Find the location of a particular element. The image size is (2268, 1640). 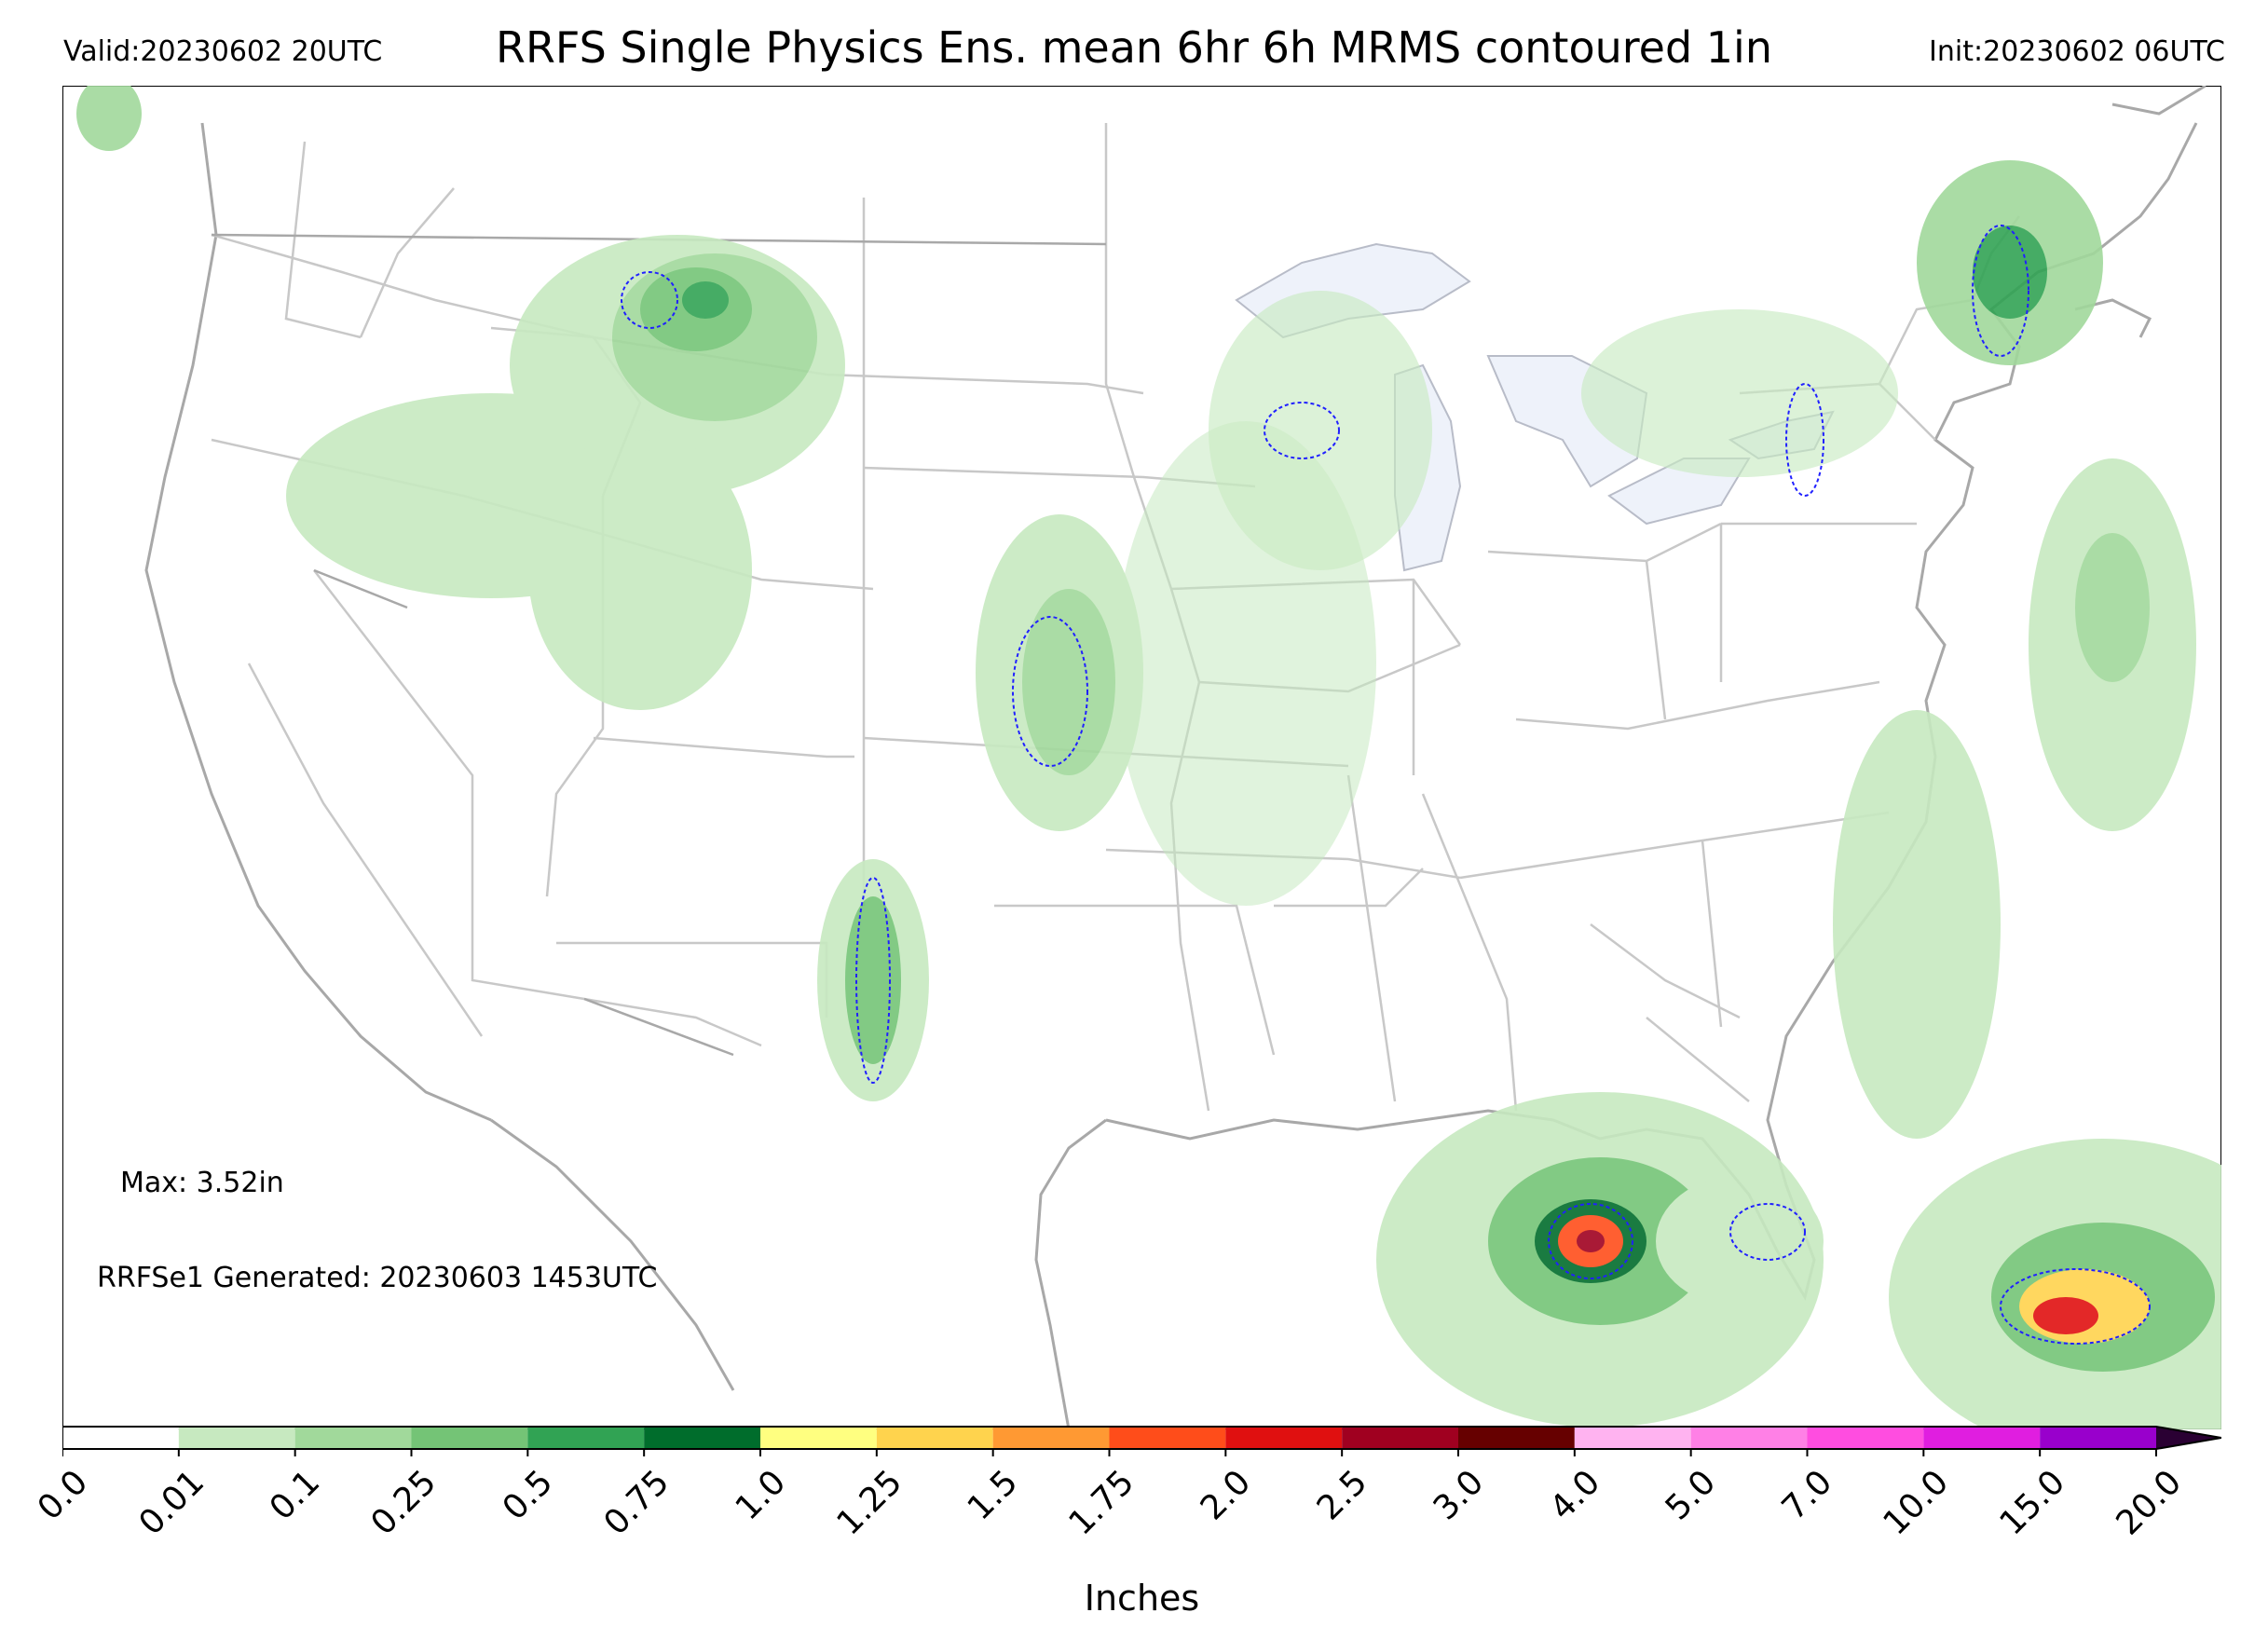

max-value-label: Max: 3.52in is located at coordinates (202, 1183).